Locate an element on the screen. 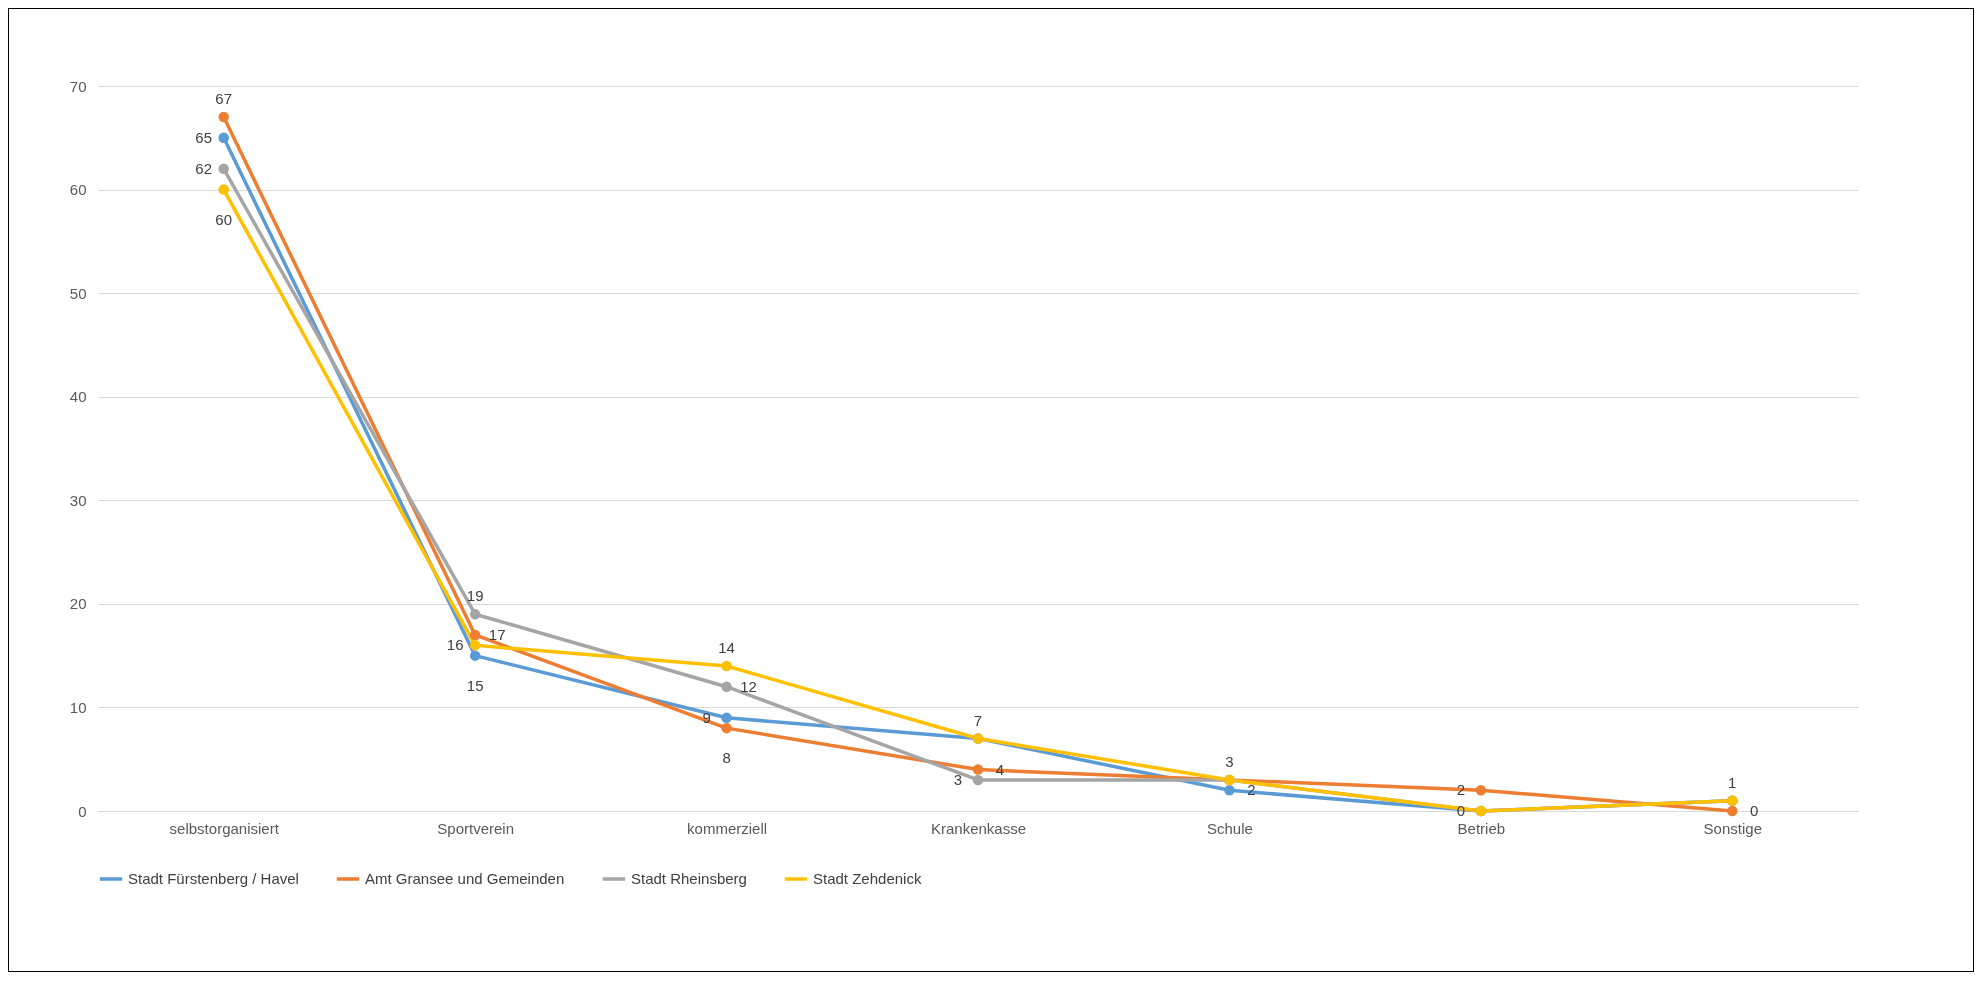 This screenshot has width=1986, height=984. x-tick-label: Schule is located at coordinates (1229, 828).